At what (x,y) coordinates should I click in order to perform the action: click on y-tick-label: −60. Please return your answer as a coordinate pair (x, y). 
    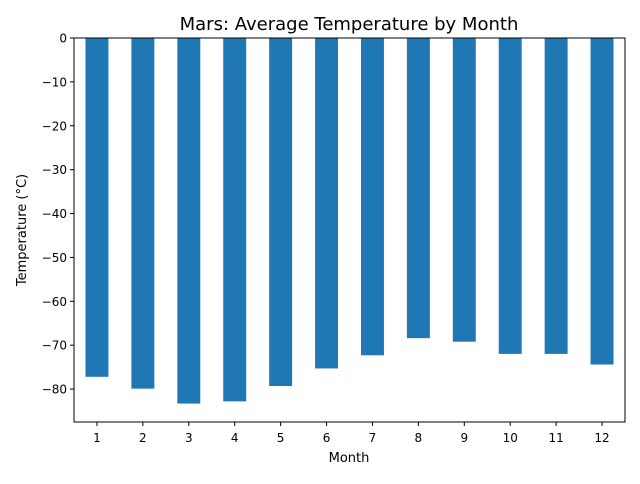
    Looking at the image, I should click on (54, 302).